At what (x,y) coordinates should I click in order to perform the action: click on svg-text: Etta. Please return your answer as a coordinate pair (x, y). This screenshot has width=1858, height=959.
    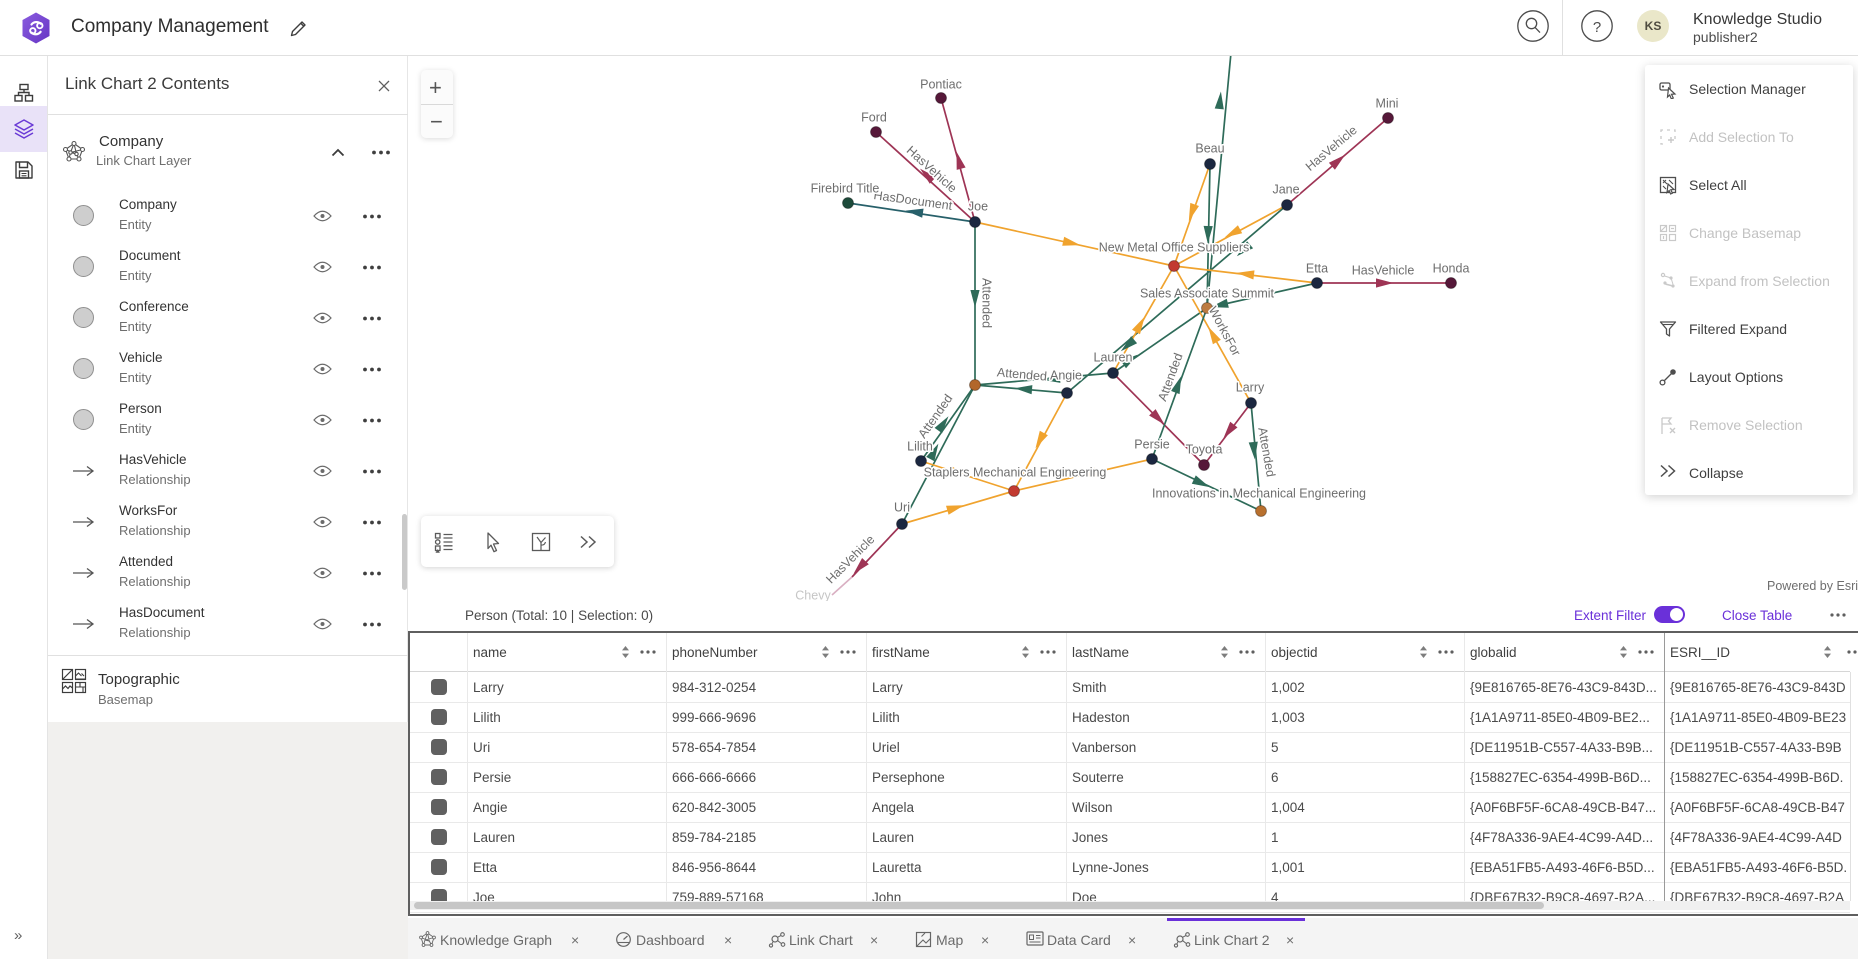
    Looking at the image, I should click on (1317, 269).